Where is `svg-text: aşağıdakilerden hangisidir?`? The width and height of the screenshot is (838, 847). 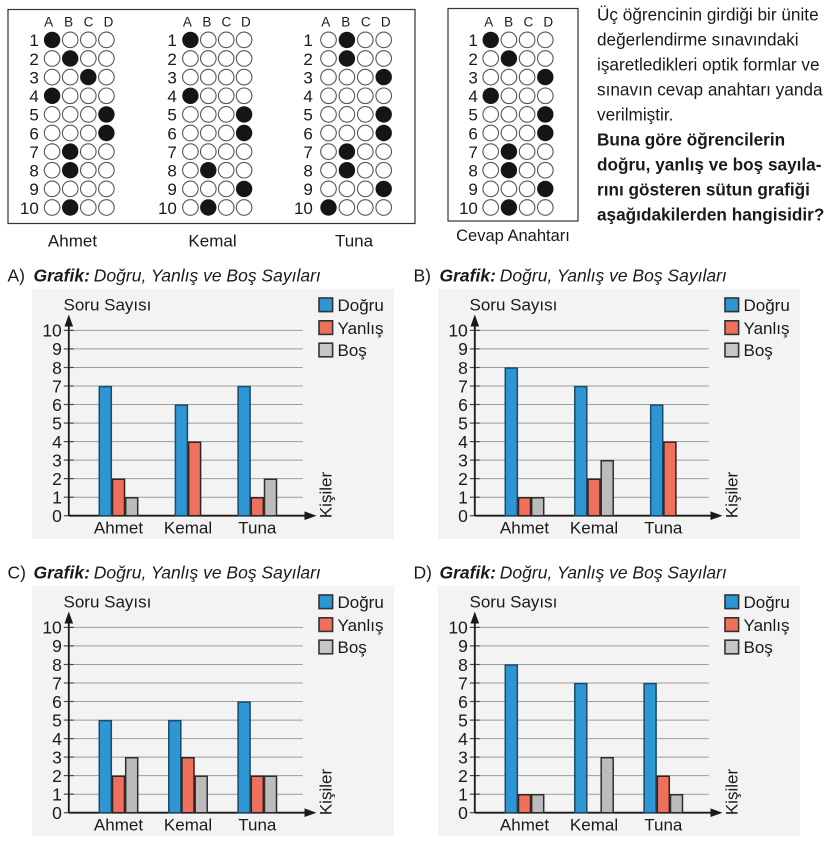 svg-text: aşağıdakilerden hangisidir? is located at coordinates (710, 215).